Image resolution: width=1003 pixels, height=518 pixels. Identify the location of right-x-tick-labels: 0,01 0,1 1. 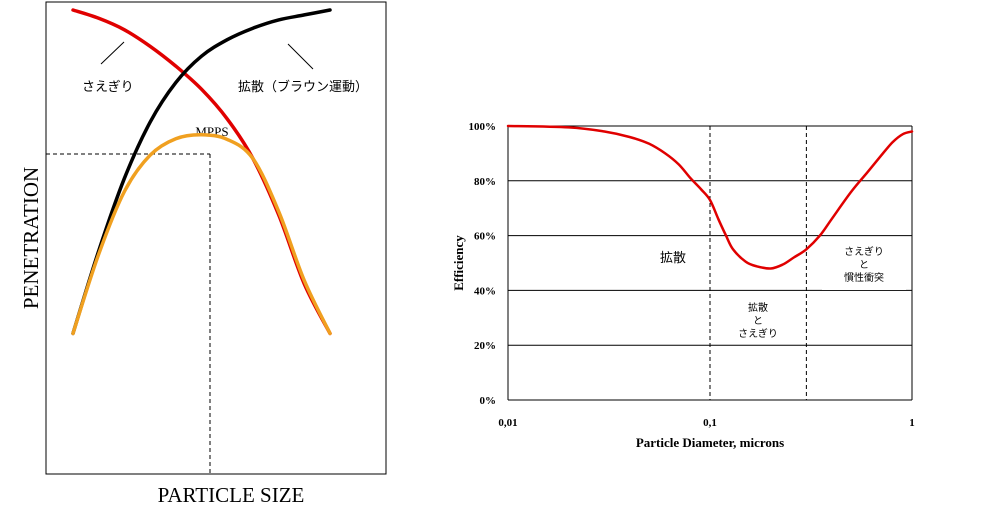
(706, 423).